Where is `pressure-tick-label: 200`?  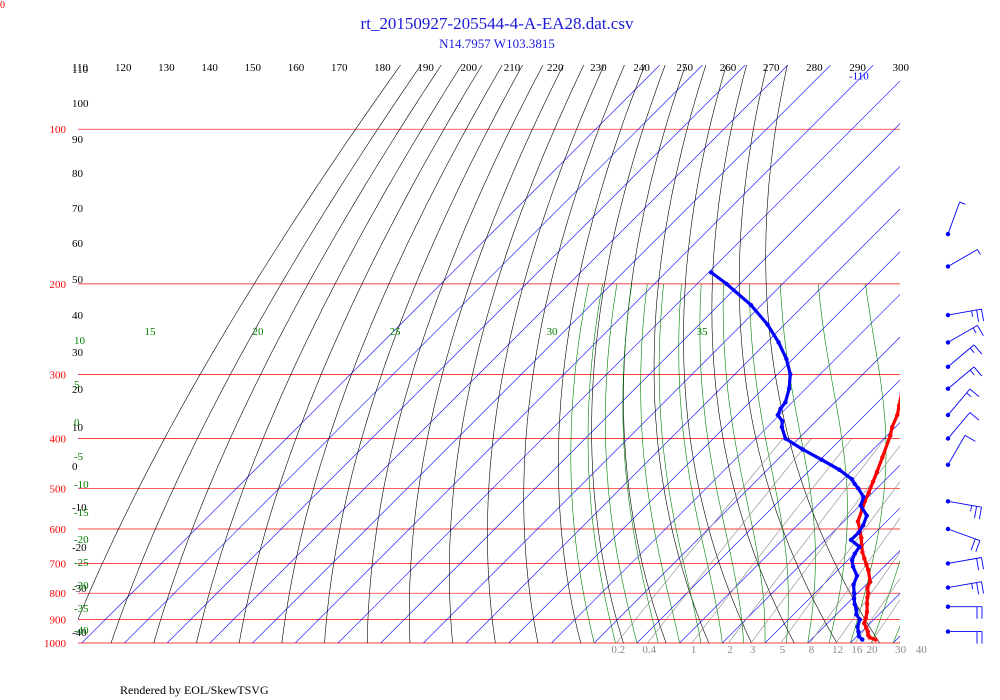
pressure-tick-label: 200 is located at coordinates (58, 285).